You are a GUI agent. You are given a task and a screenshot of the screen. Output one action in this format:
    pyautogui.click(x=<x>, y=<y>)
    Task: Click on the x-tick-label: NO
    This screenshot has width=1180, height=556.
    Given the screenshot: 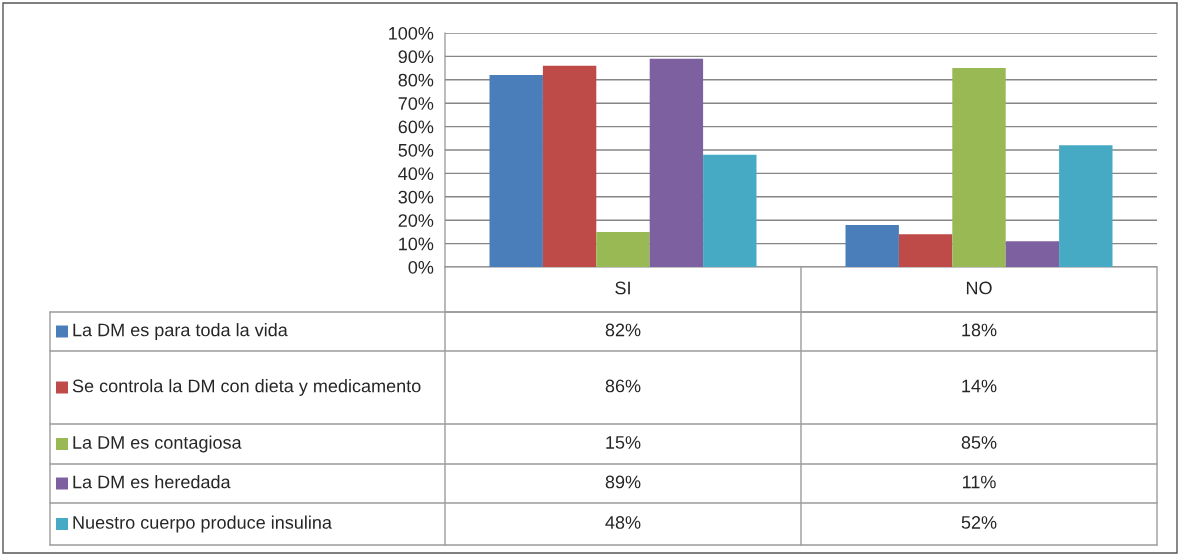 What is the action you would take?
    pyautogui.click(x=979, y=288)
    